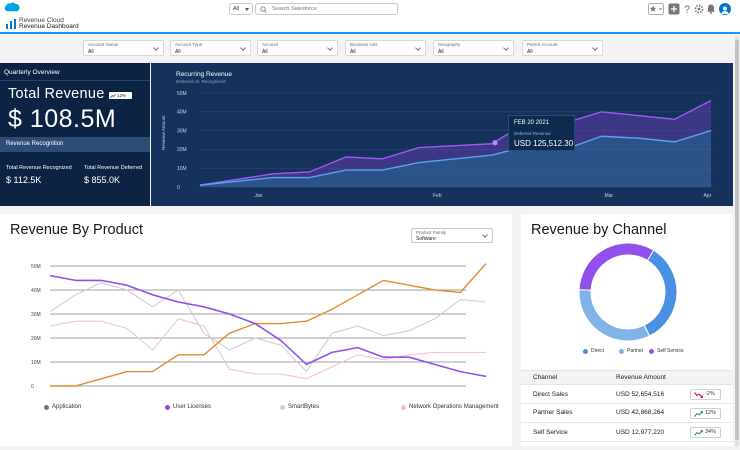 This screenshot has width=740, height=450. Describe the element at coordinates (640, 394) in the screenshot. I see `amount-cell: USD 52,654,516` at that location.